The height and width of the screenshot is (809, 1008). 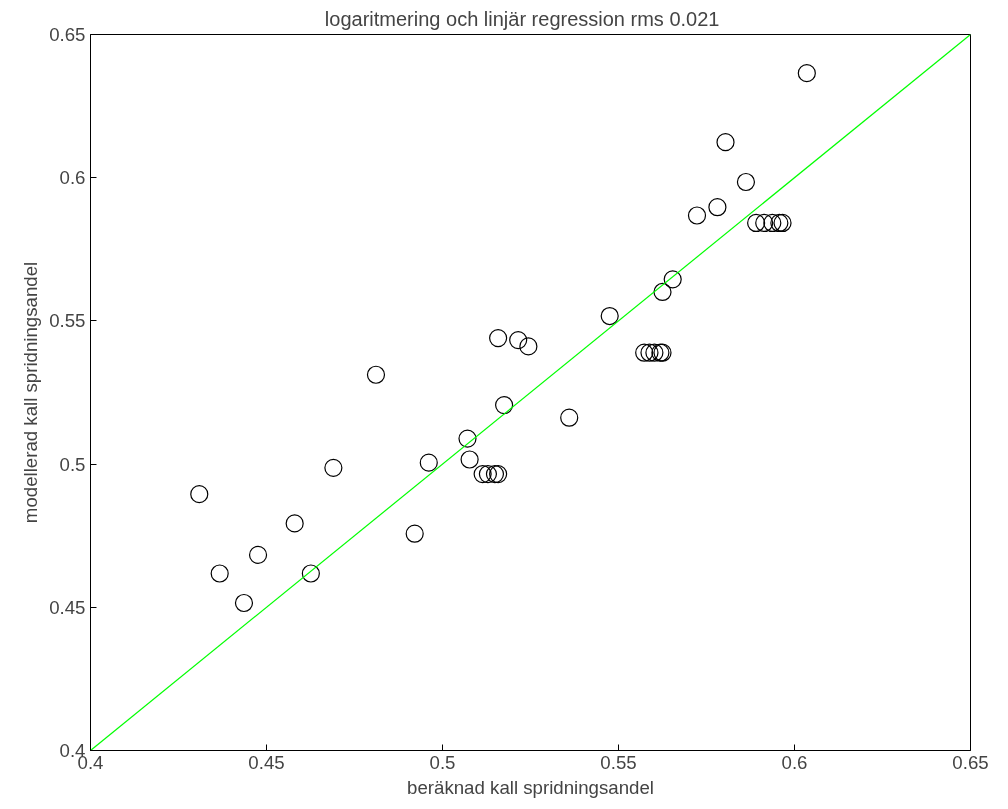 I want to click on y-tick-label: 0.5, so click(x=72, y=464).